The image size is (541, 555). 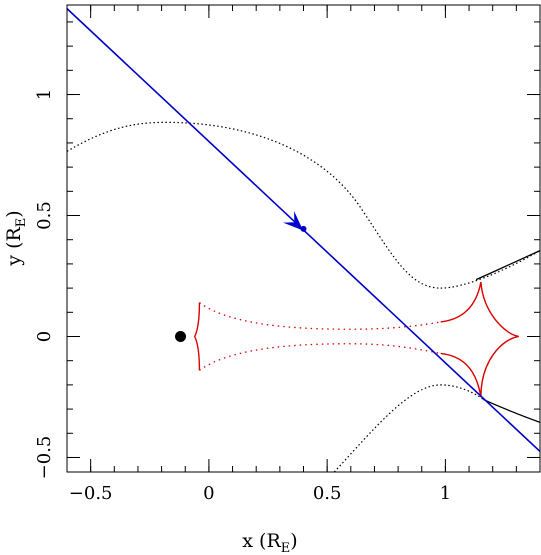 I want to click on critical-curve-upper-inner, so click(x=490, y=269).